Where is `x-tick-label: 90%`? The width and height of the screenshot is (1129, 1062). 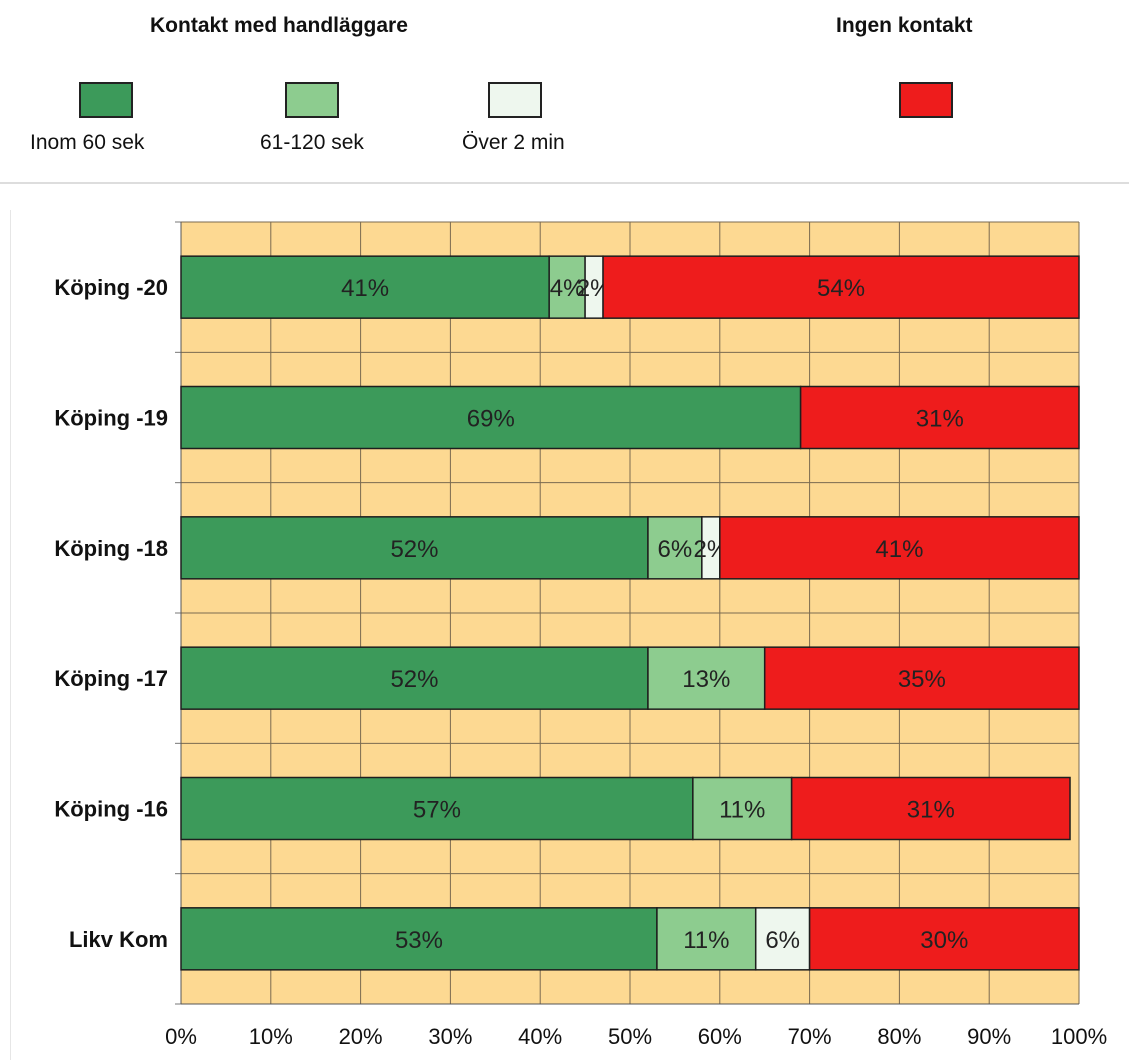 x-tick-label: 90% is located at coordinates (989, 1036).